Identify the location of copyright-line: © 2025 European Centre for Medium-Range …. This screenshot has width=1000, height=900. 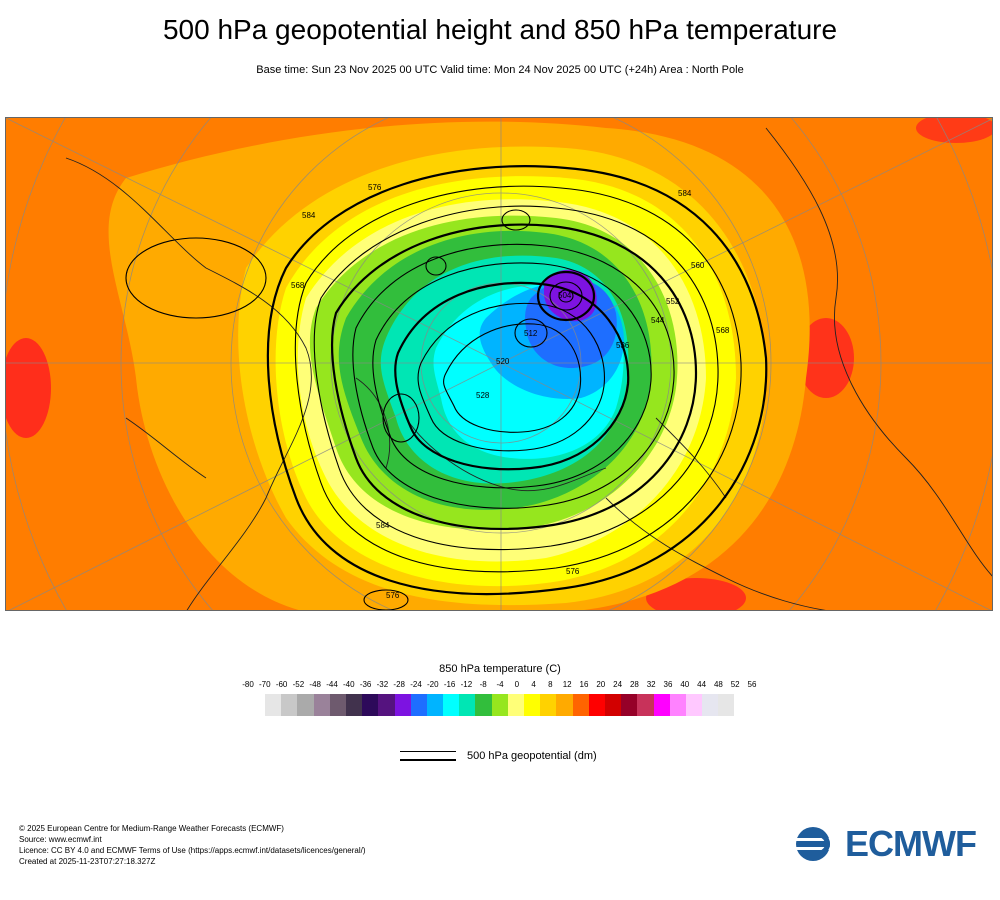
(151, 828).